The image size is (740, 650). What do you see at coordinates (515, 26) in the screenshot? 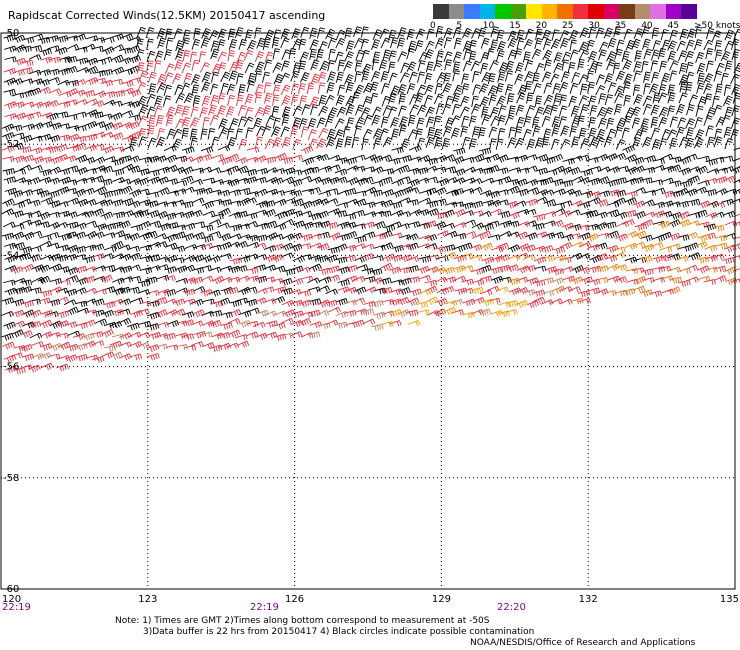
I see `legend-tick-label: 15` at bounding box center [515, 26].